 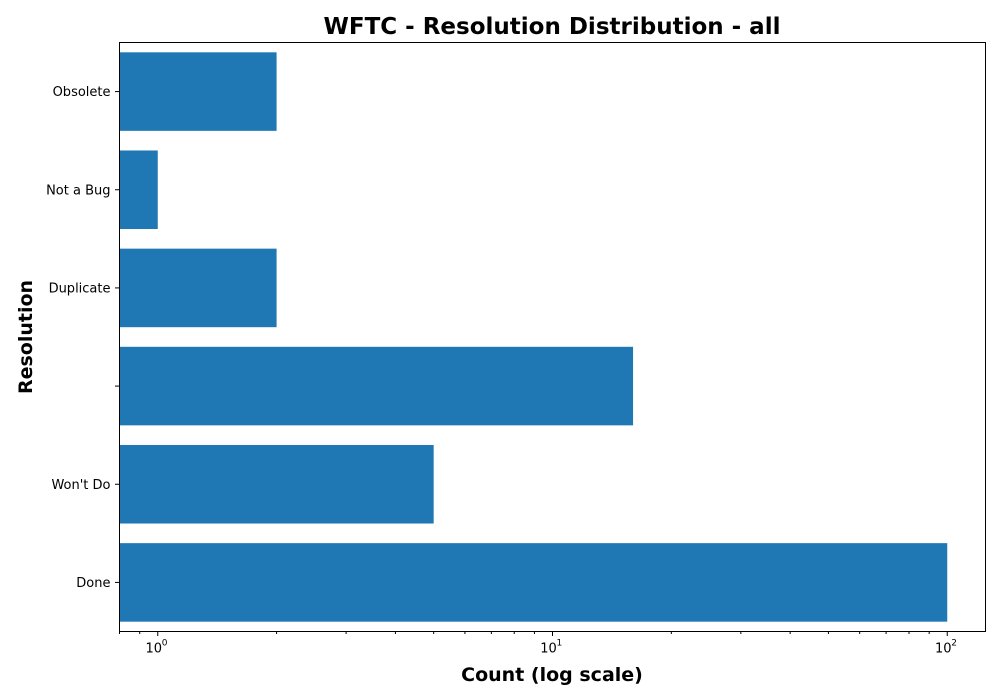 I want to click on chart-title: WFTC - Resolution Distribution - all, so click(x=552, y=27).